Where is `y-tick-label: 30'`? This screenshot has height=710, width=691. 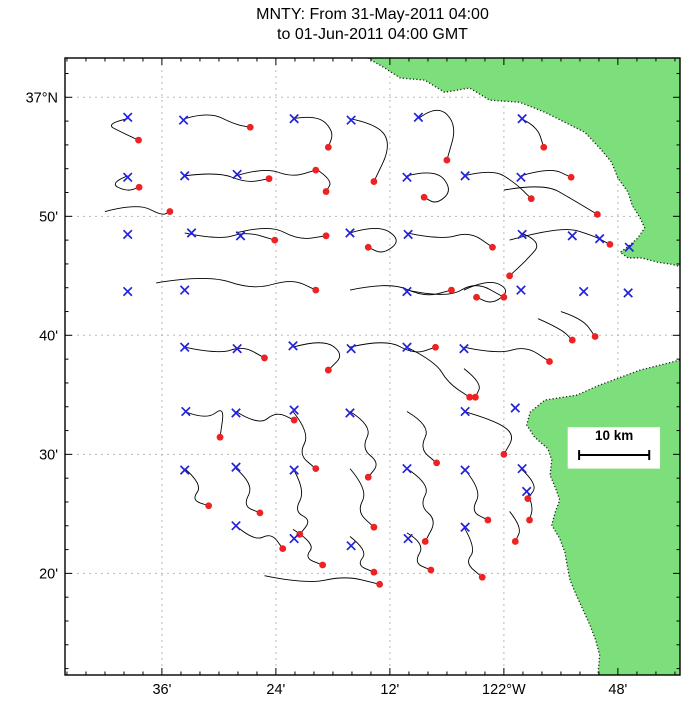
y-tick-label: 30' is located at coordinates (48, 455).